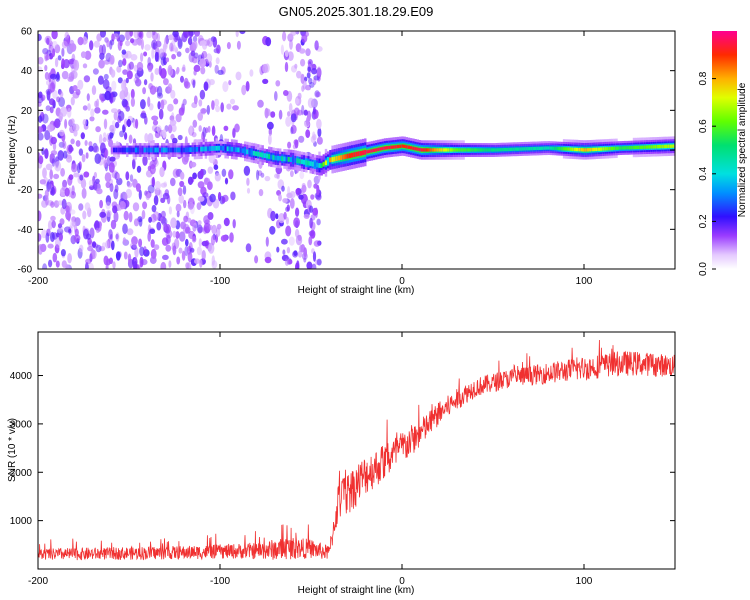 The image size is (750, 600). What do you see at coordinates (356, 290) in the screenshot?
I see `spectrogram-xlabel: Height of straight line (km)` at bounding box center [356, 290].